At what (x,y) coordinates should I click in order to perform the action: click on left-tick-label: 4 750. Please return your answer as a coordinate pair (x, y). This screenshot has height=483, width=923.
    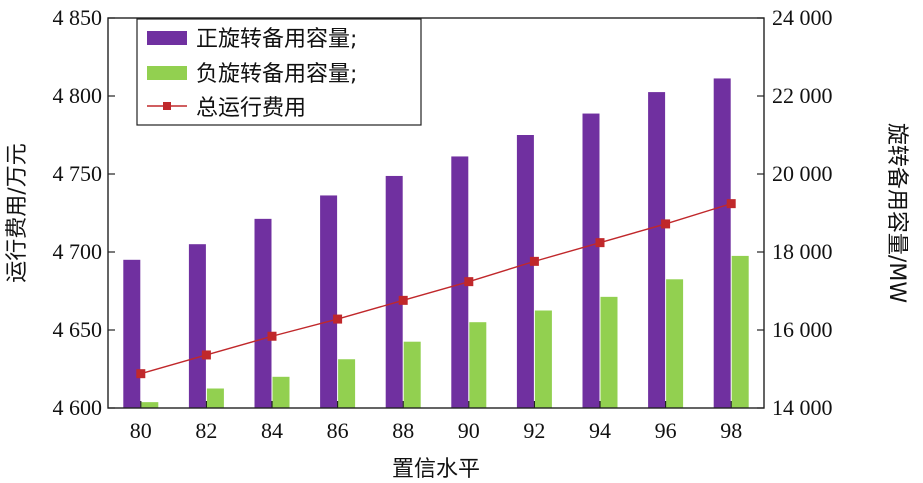
    Looking at the image, I should click on (78, 173).